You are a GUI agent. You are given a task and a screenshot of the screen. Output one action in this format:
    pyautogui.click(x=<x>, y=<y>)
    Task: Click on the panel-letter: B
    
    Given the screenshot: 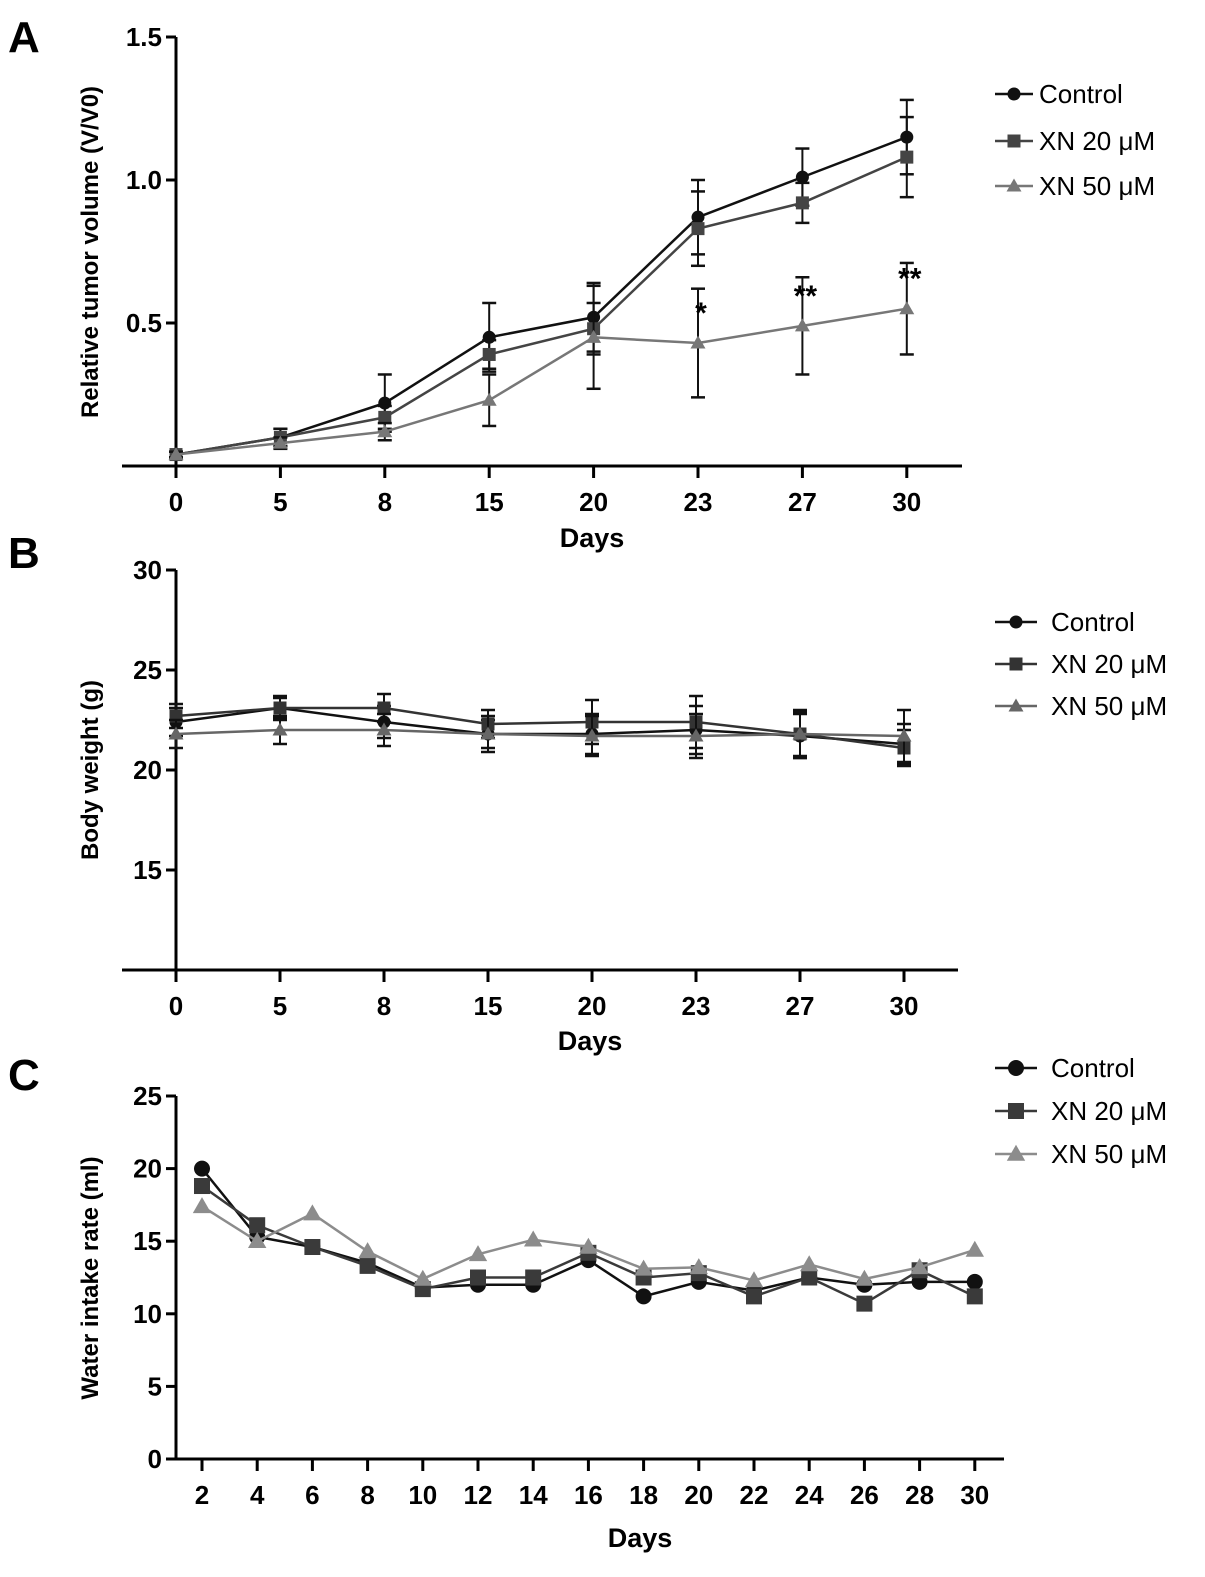 What is the action you would take?
    pyautogui.click(x=24, y=553)
    